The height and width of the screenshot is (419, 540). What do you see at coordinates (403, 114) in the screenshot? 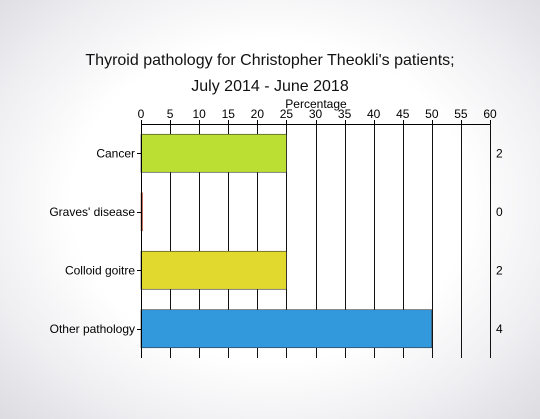
I see `x-tick-label: 45` at bounding box center [403, 114].